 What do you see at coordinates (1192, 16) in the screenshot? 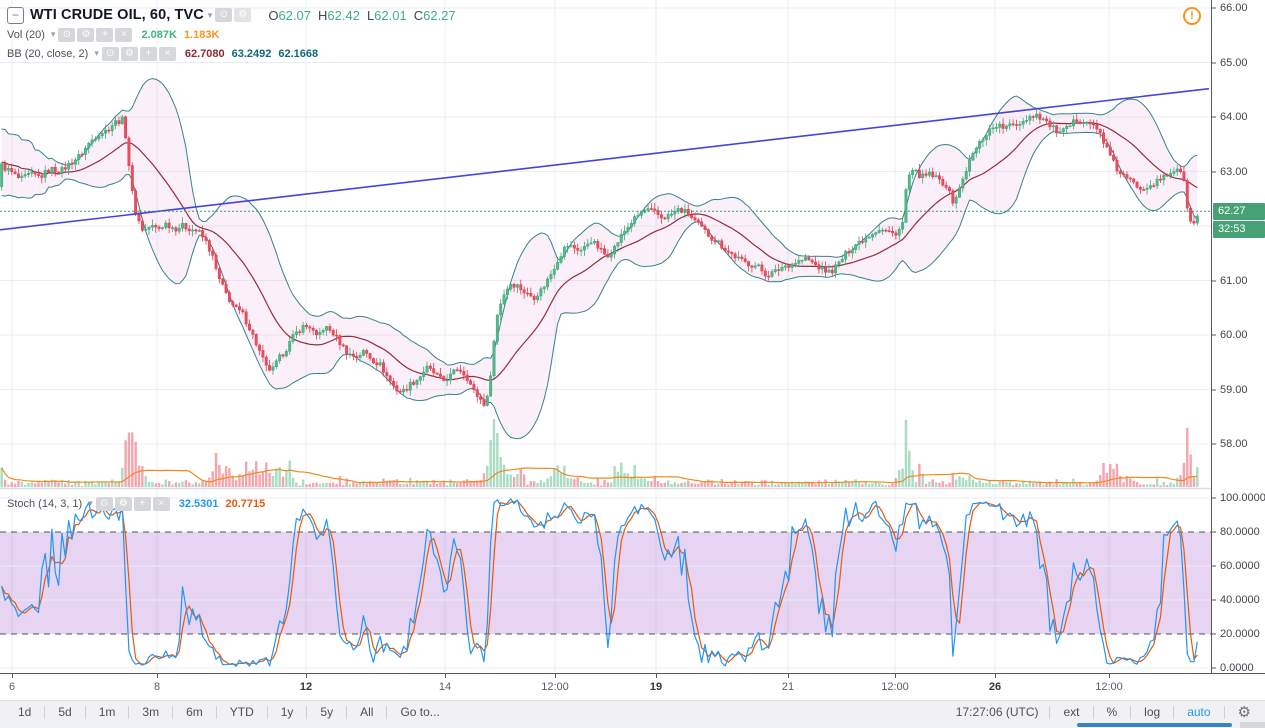
I see `alert-warning-icon: !` at bounding box center [1192, 16].